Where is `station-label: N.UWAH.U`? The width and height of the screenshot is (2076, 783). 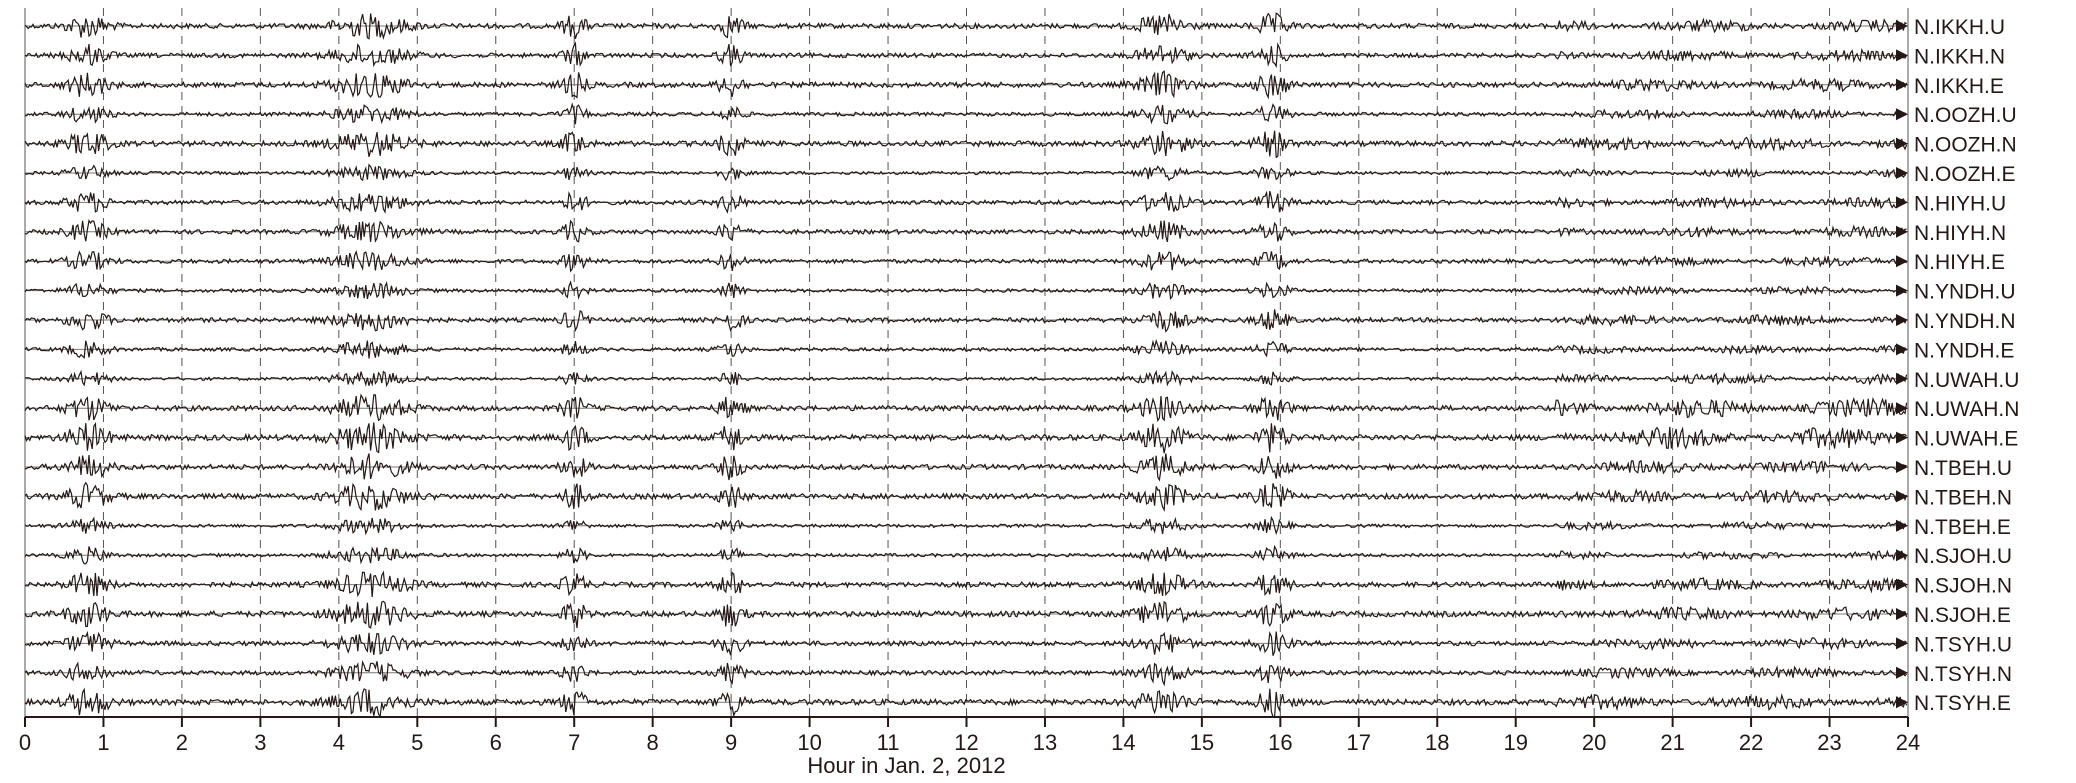 station-label: N.UWAH.U is located at coordinates (1966, 380).